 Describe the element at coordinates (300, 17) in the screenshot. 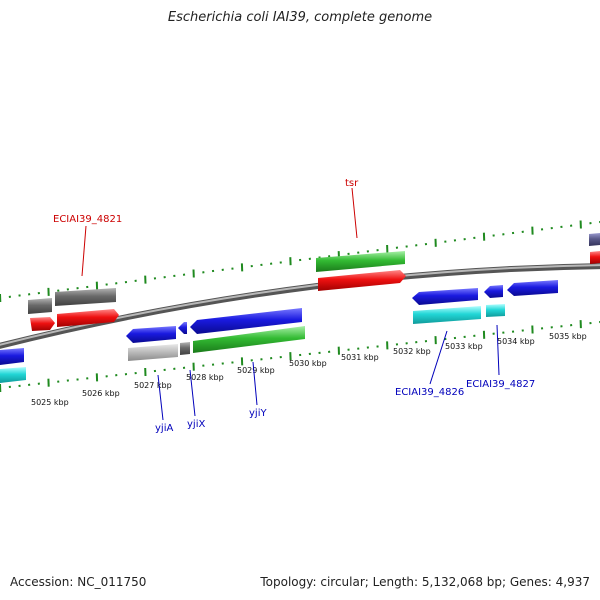

I see `page-title: Escherichia coli IAI39, complete genome` at that location.